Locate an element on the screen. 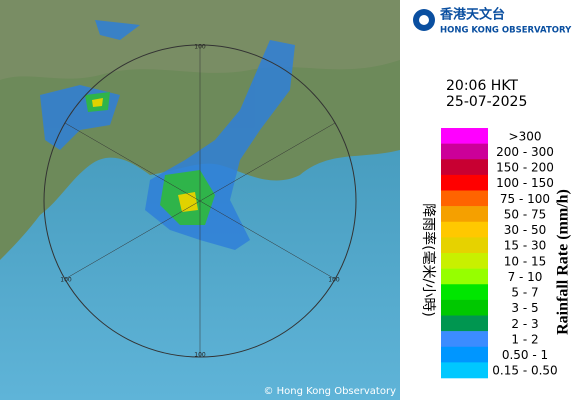 This screenshot has height=400, width=577. legend-label: 200 - 300 is located at coordinates (525, 152).